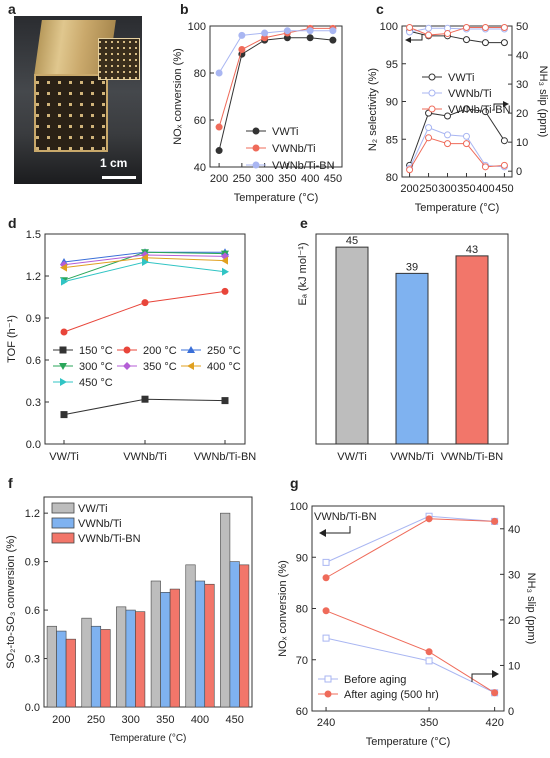 The image size is (550, 758). Describe the element at coordinates (494, 723) in the screenshot. I see `g-x-tick-label: 420` at that location.